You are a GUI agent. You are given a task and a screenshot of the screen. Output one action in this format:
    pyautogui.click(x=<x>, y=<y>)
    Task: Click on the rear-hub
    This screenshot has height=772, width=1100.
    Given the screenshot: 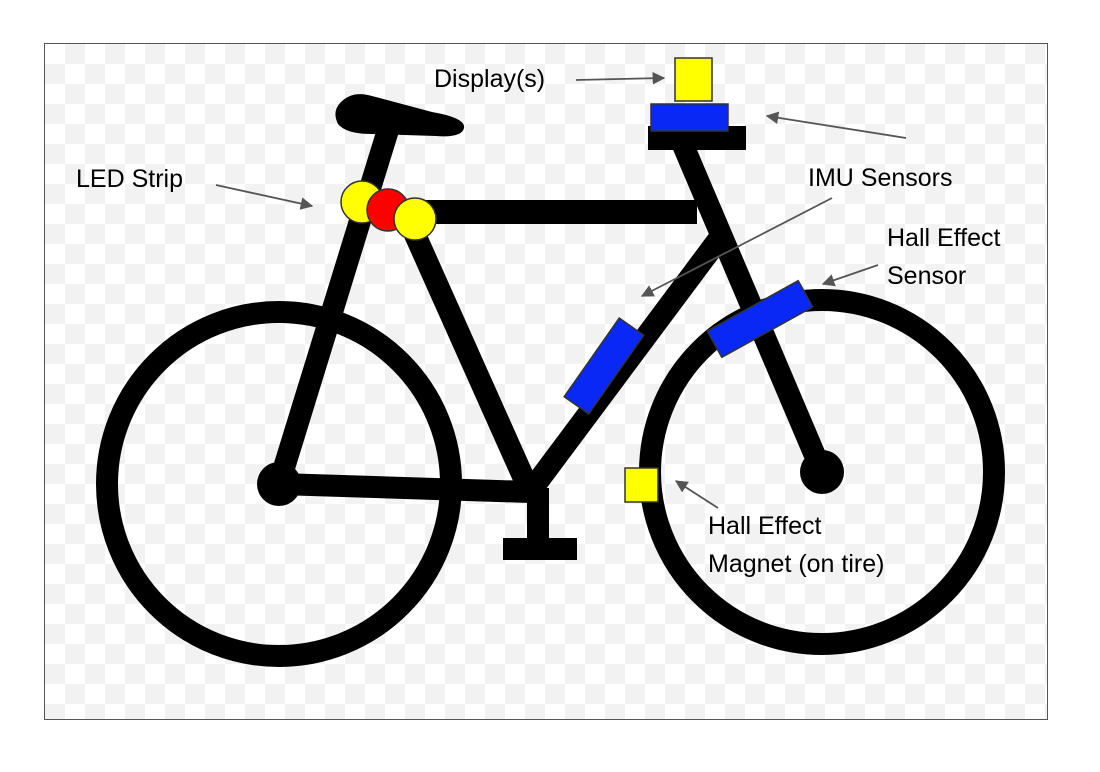 What is the action you would take?
    pyautogui.click(x=279, y=484)
    